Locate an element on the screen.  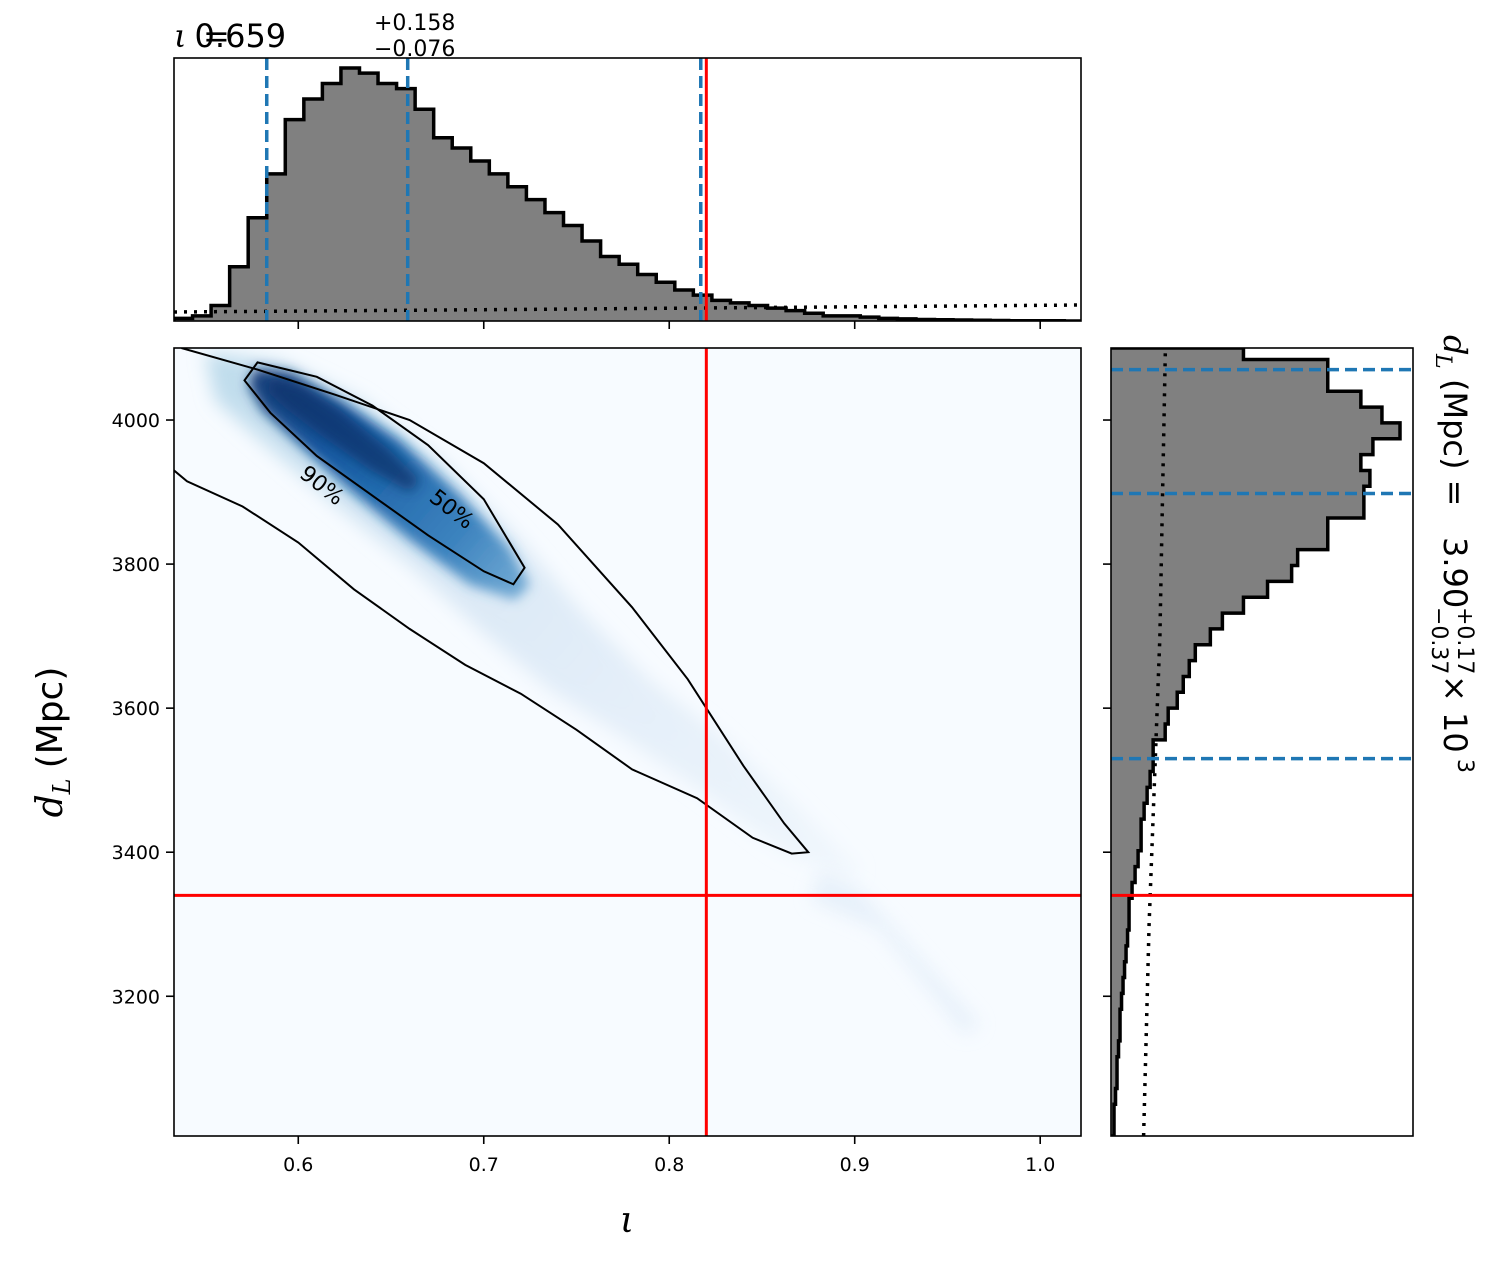
joint-x-tick-label-4: 1.0 is located at coordinates (1040, 1165).